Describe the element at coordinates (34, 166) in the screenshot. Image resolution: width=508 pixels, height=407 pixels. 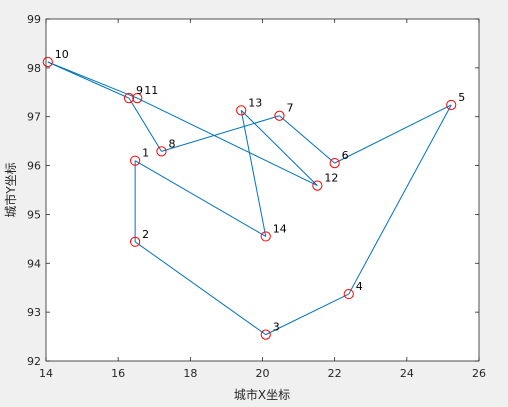
I see `y-tick-label: 96` at that location.